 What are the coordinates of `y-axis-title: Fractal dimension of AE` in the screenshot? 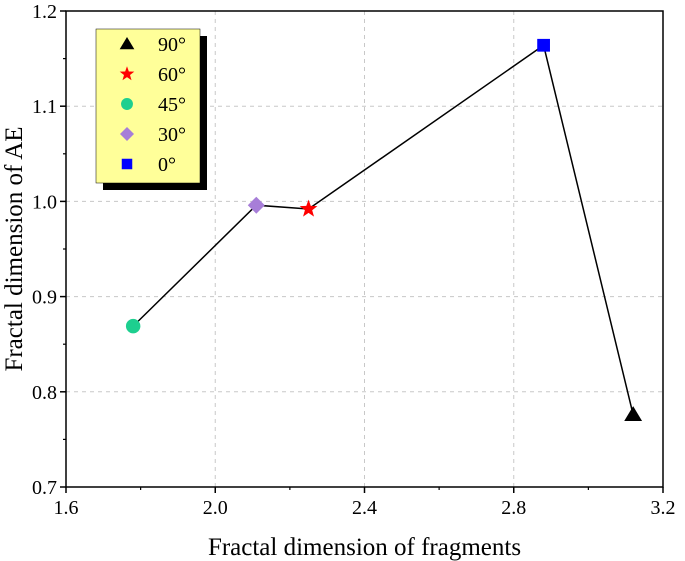 It's located at (14, 248).